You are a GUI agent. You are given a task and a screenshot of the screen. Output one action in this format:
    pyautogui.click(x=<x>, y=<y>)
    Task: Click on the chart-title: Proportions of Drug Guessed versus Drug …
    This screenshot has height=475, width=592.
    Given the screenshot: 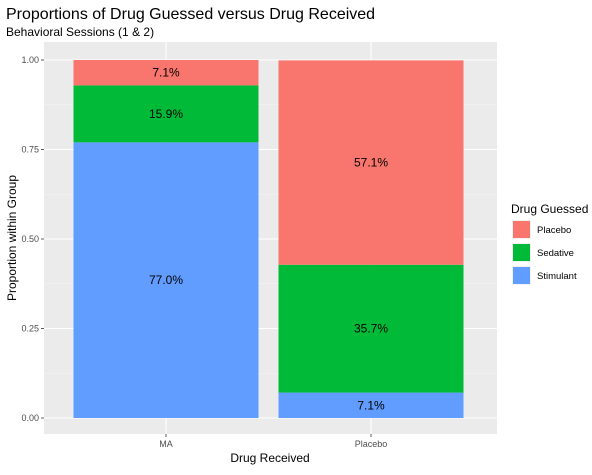 What is the action you would take?
    pyautogui.click(x=190, y=14)
    